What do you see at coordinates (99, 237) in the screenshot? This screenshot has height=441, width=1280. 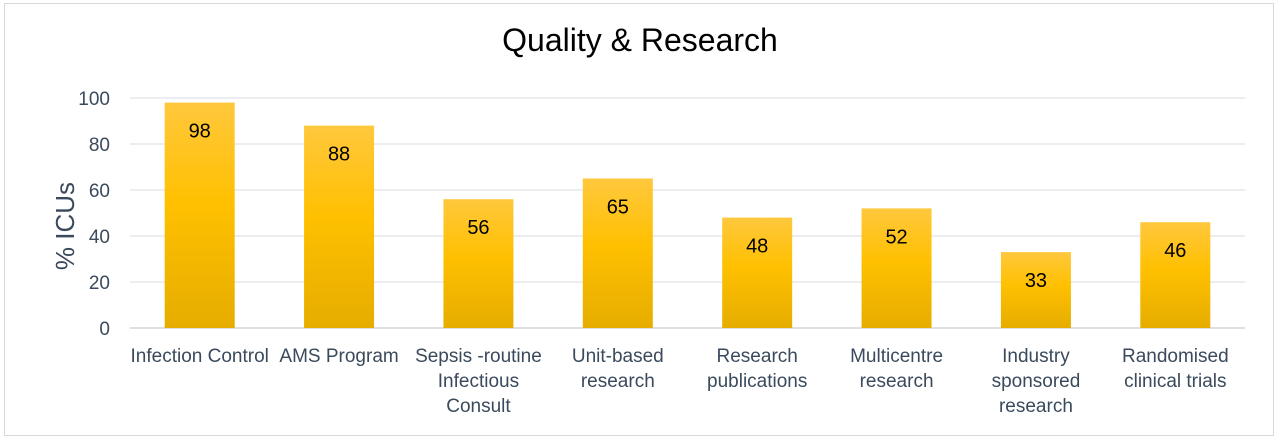 I see `y-tick-label: 40` at bounding box center [99, 237].